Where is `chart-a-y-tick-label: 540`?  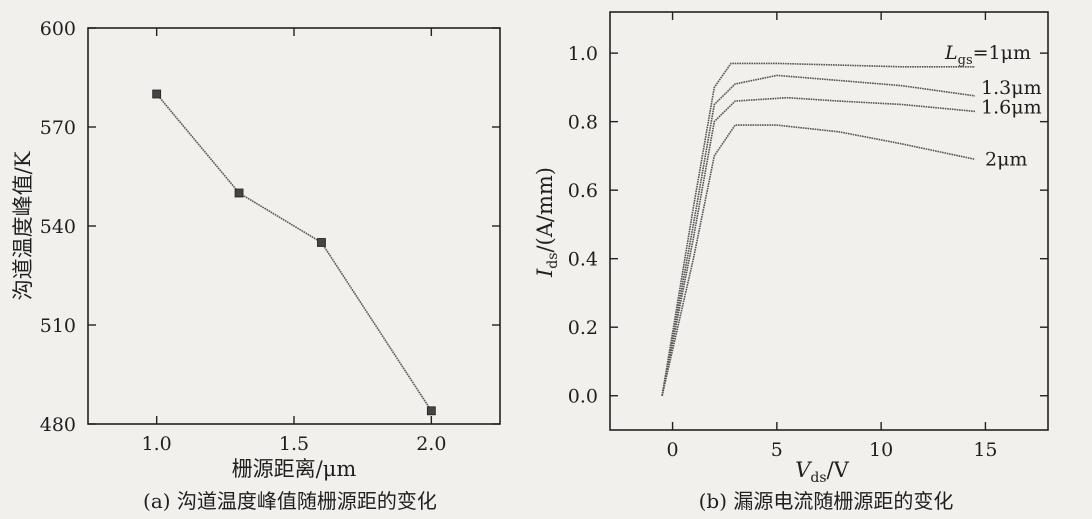 chart-a-y-tick-label: 540 is located at coordinates (58, 227).